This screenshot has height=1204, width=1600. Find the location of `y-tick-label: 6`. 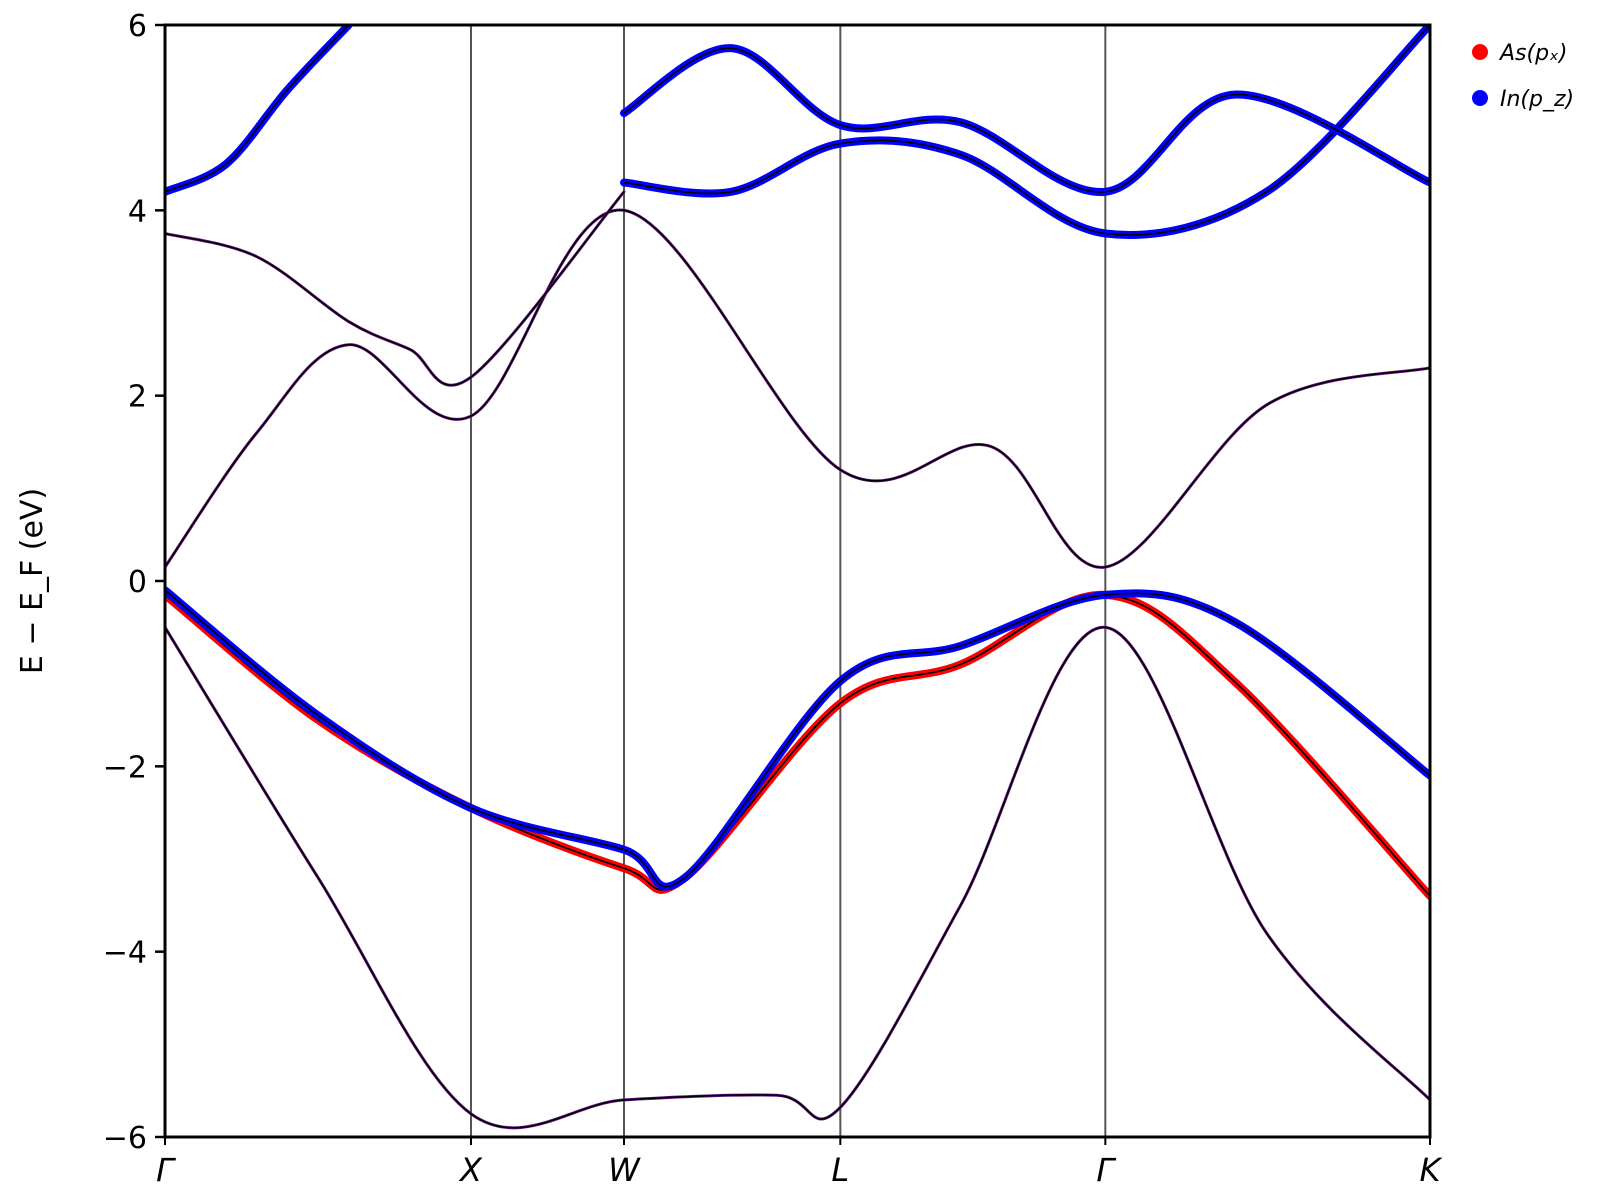

y-tick-label: 6 is located at coordinates (137, 26).